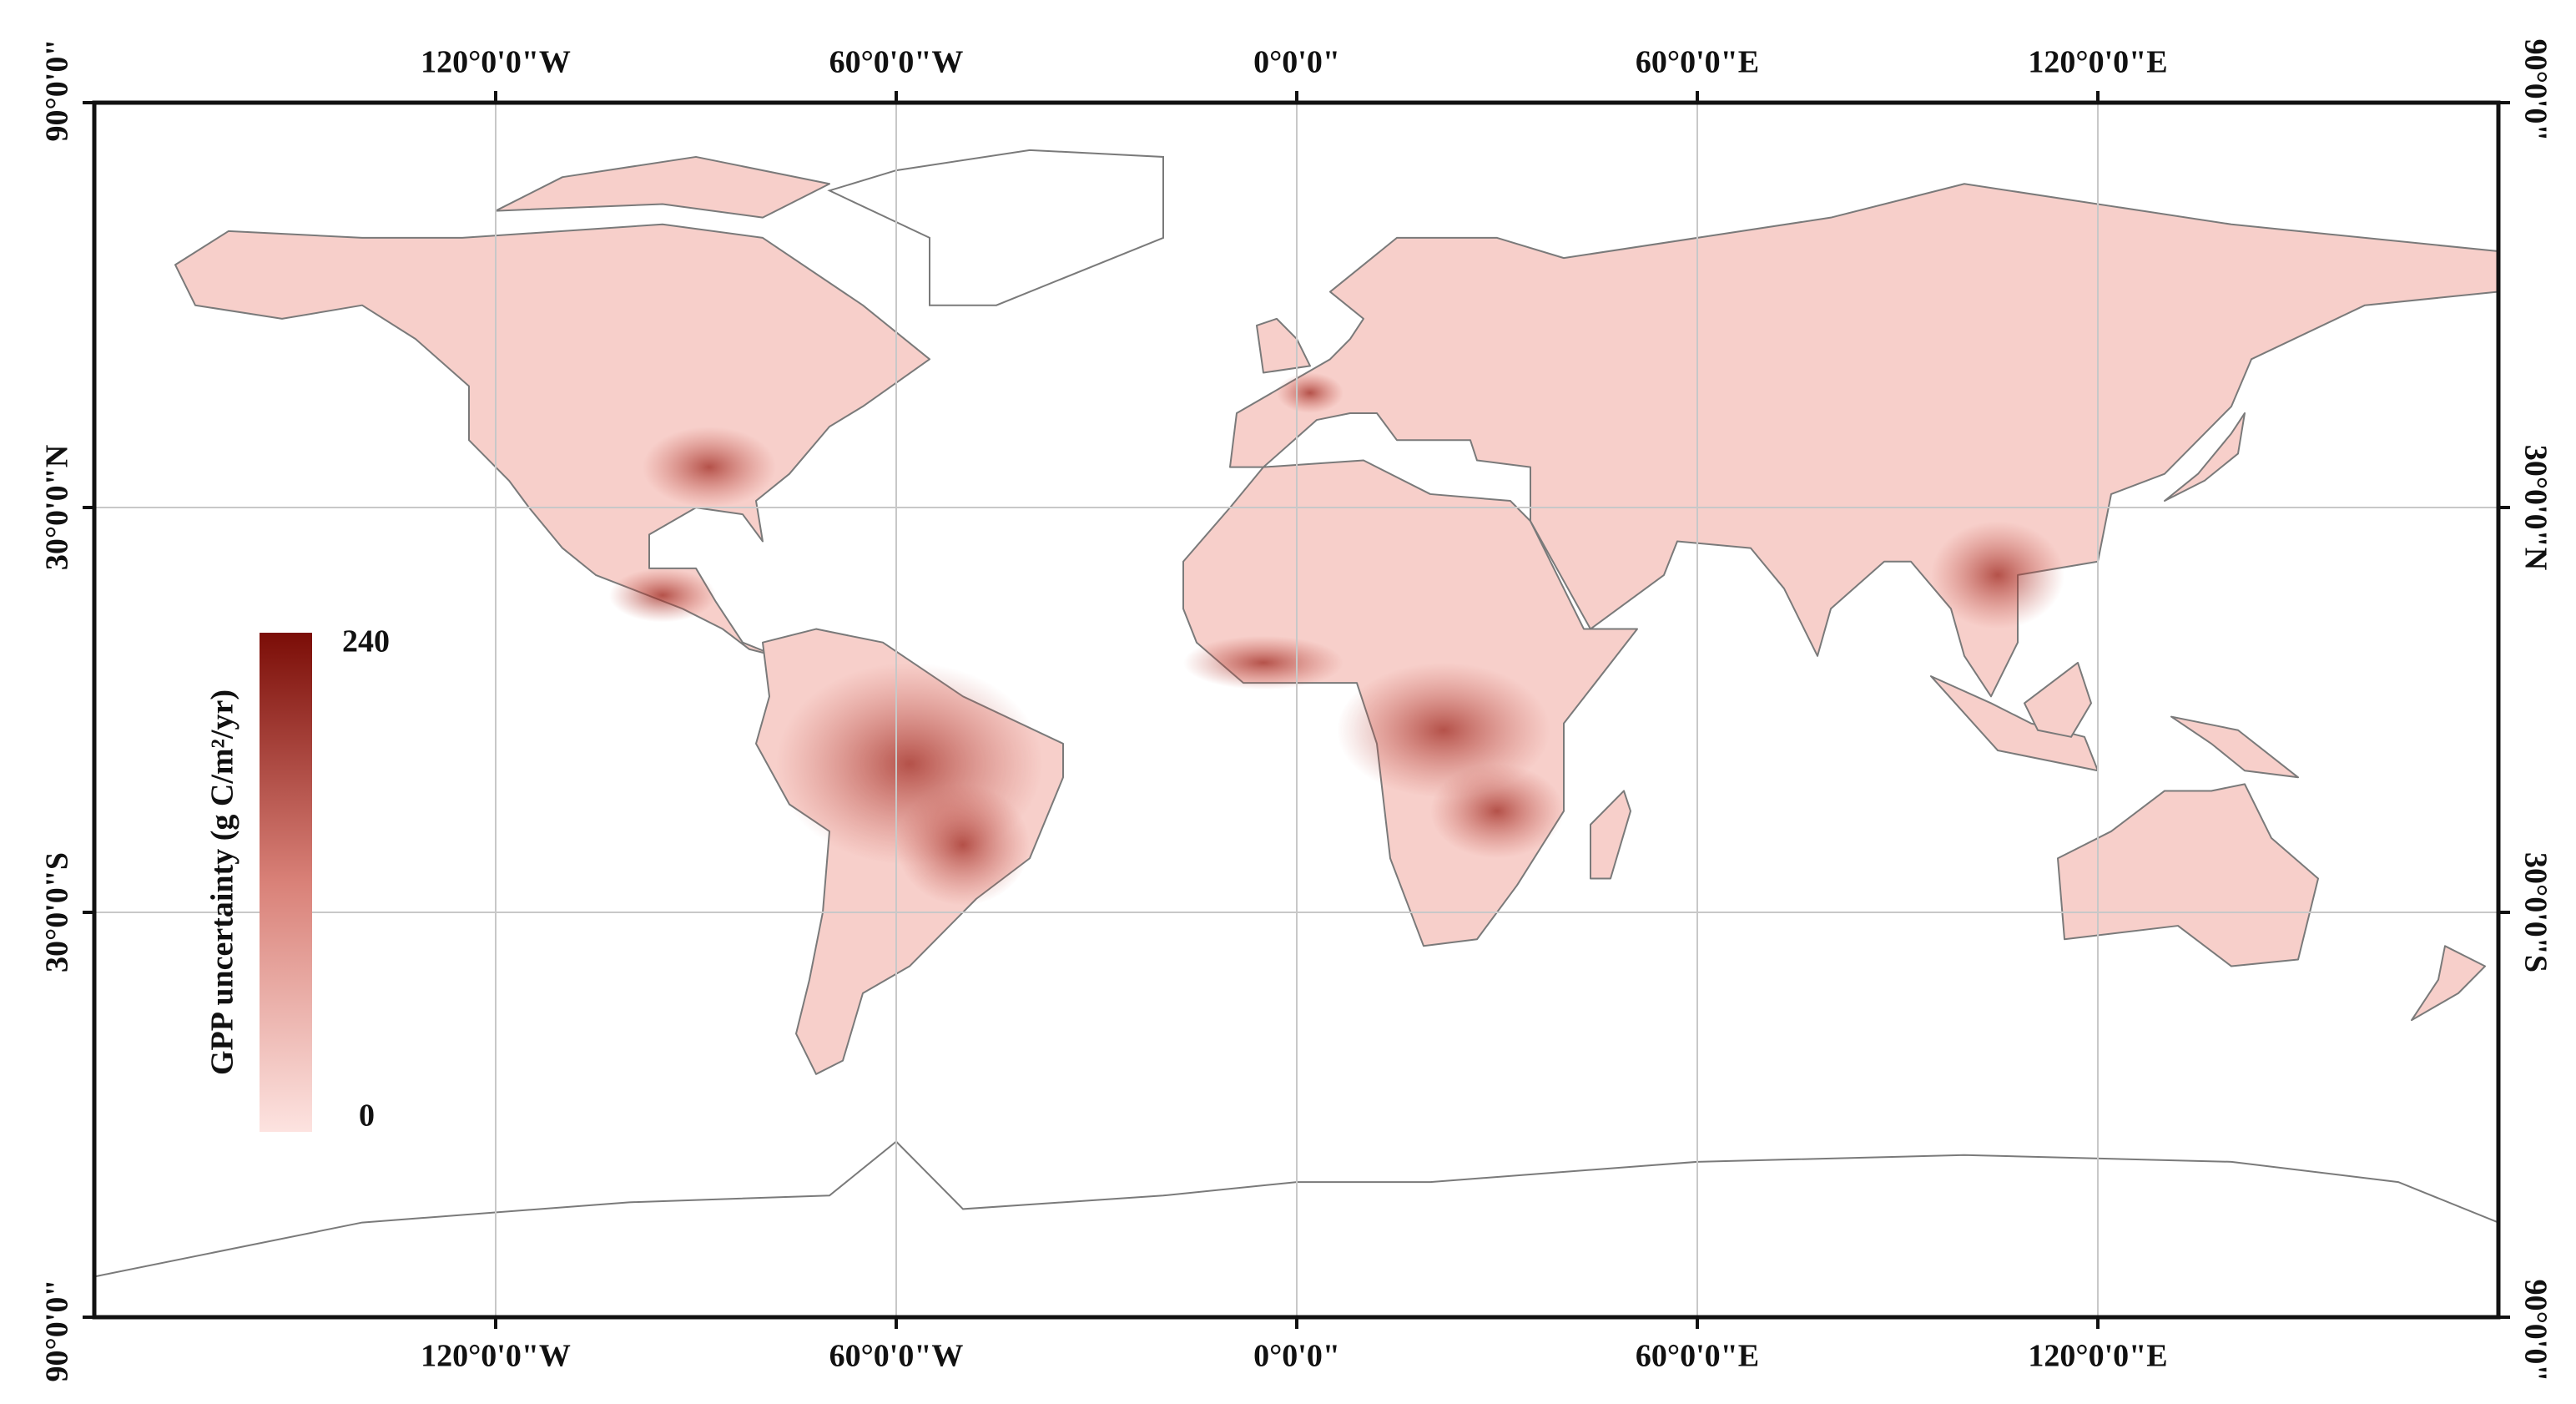 This screenshot has height=1404, width=2576. What do you see at coordinates (286, 883) in the screenshot?
I see `legend-color-bar` at bounding box center [286, 883].